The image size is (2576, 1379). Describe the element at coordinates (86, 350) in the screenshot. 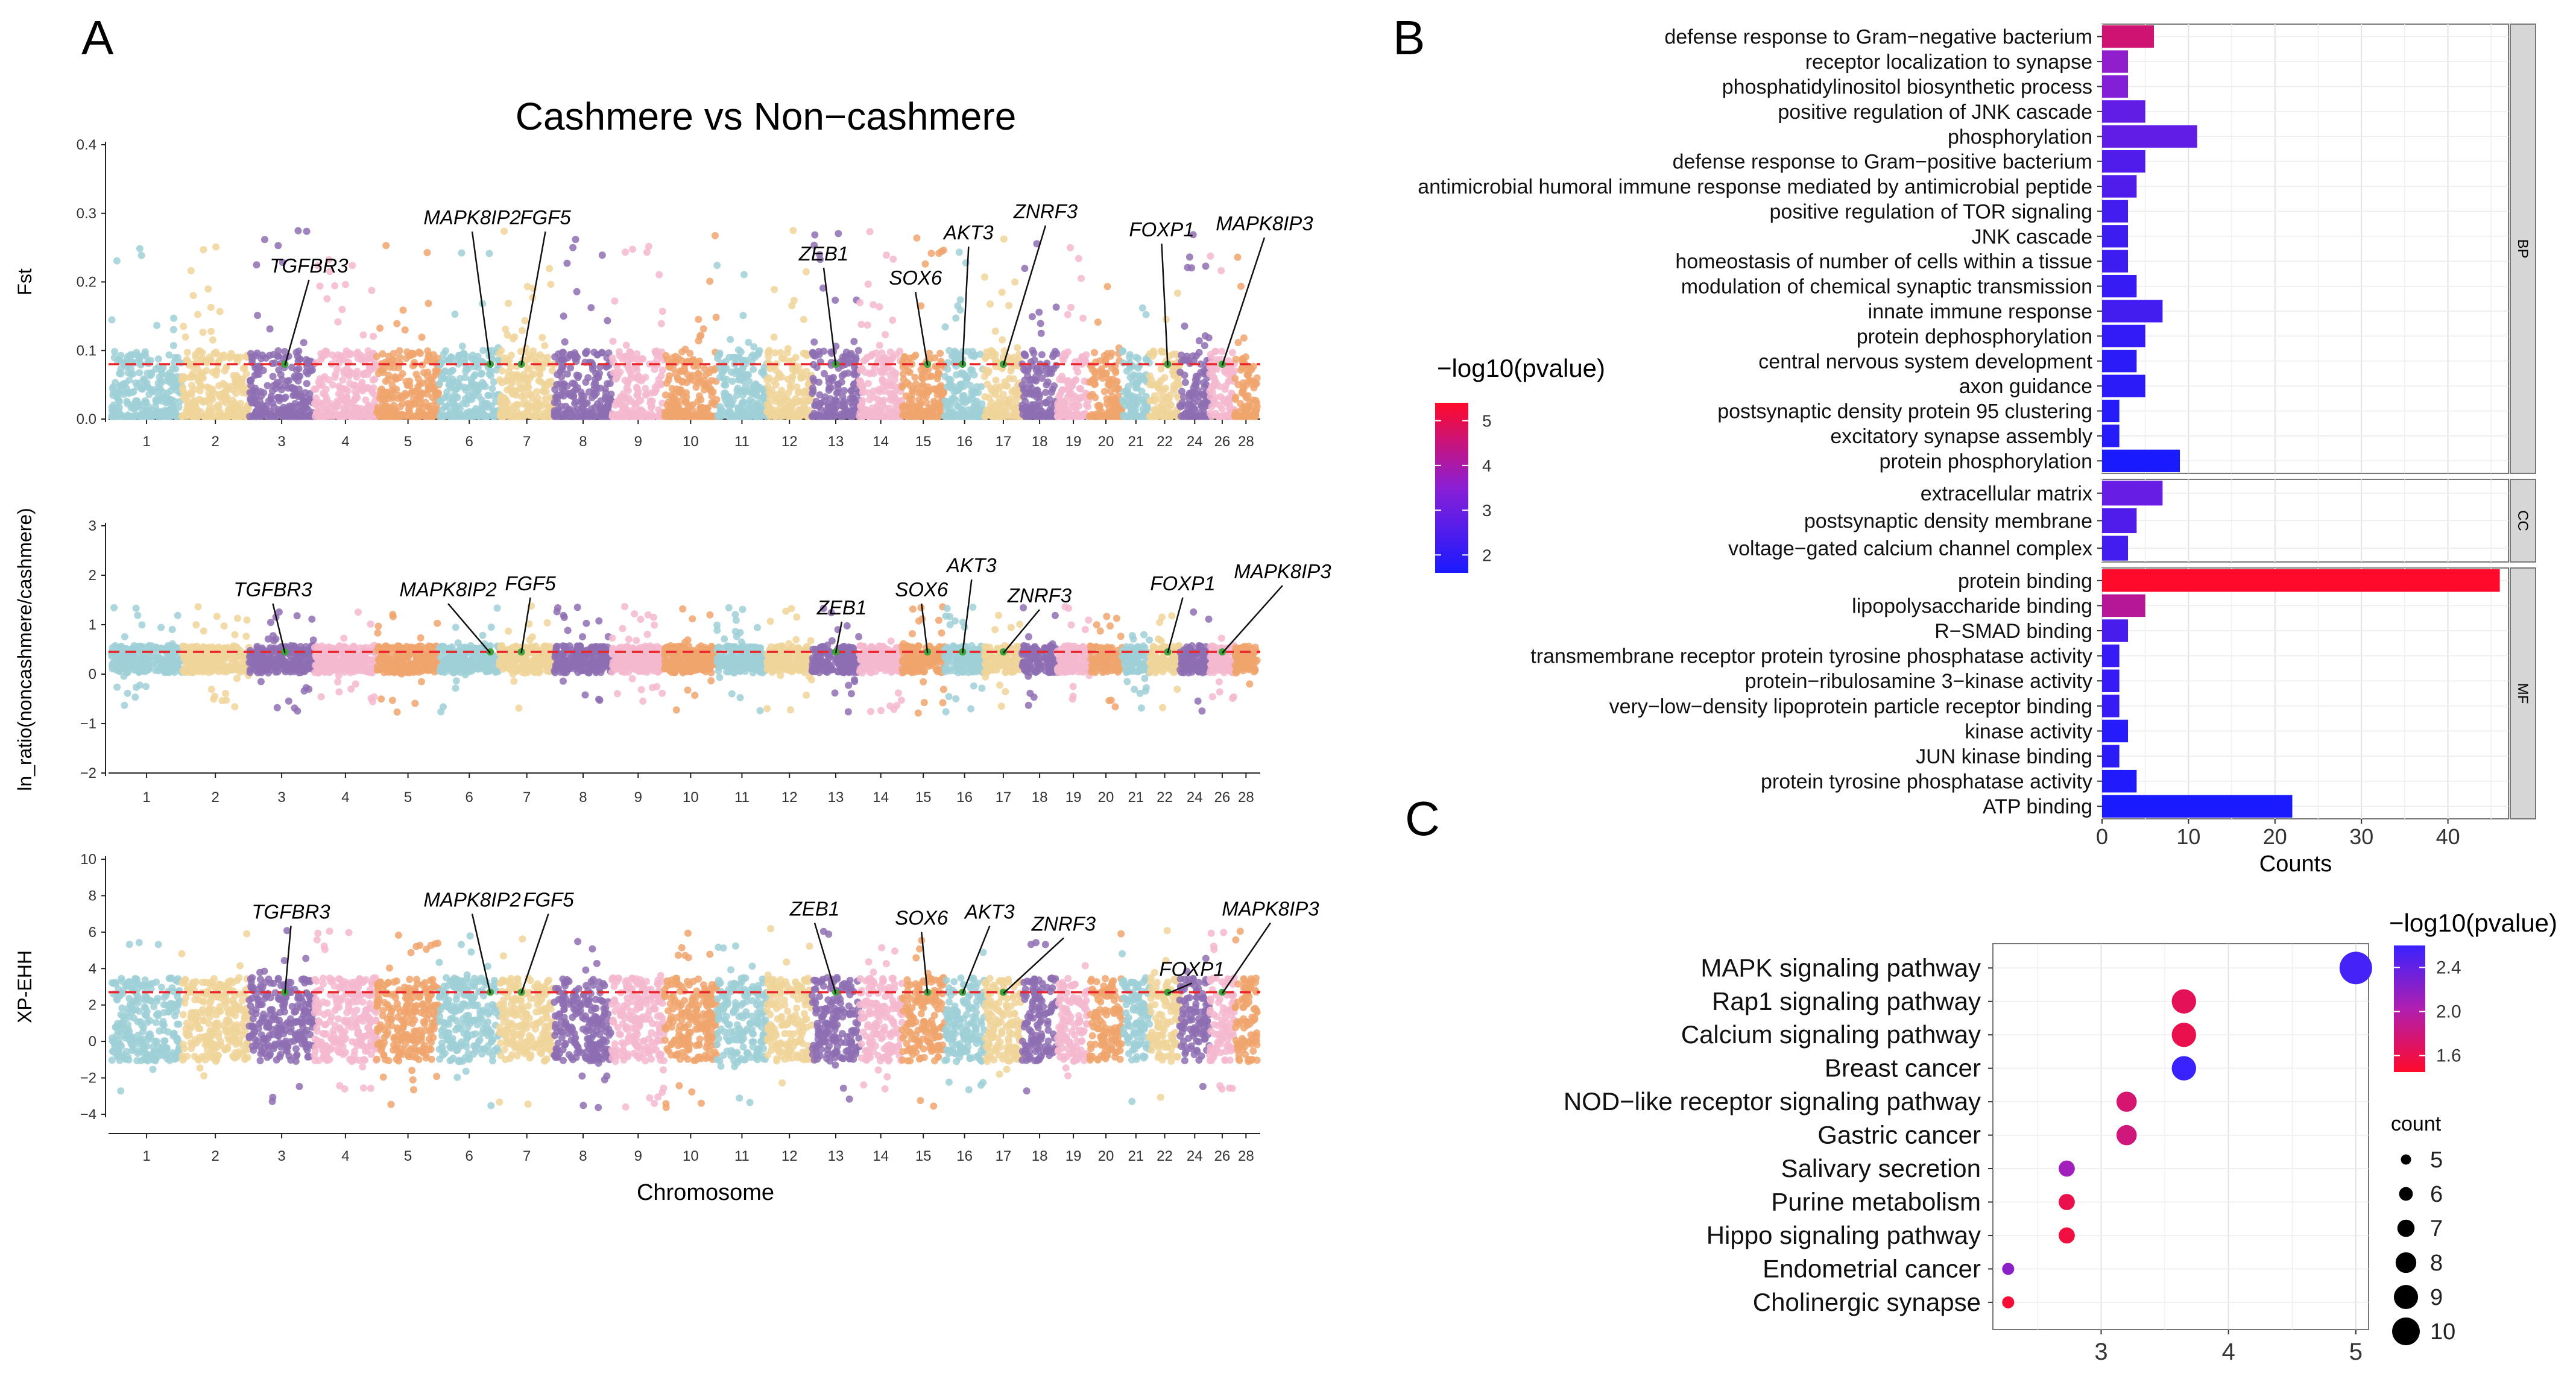

I see `y-tick-label: 0.1` at that location.